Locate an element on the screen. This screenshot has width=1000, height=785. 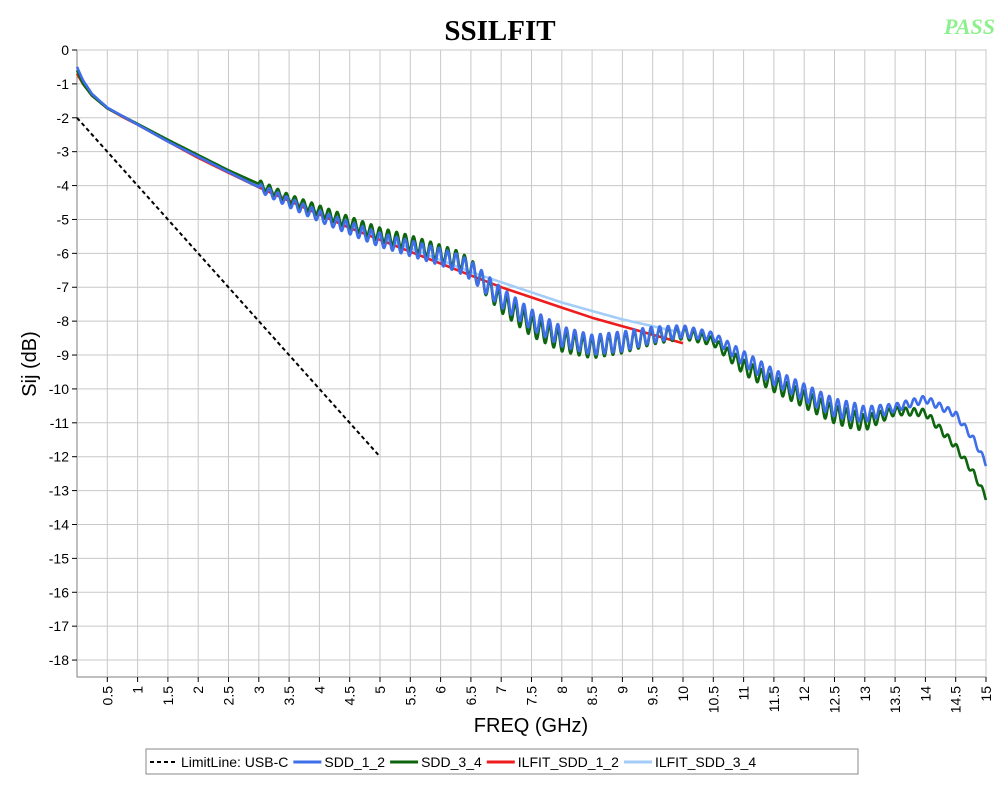
x-tick-label: 1 is located at coordinates (138, 690).